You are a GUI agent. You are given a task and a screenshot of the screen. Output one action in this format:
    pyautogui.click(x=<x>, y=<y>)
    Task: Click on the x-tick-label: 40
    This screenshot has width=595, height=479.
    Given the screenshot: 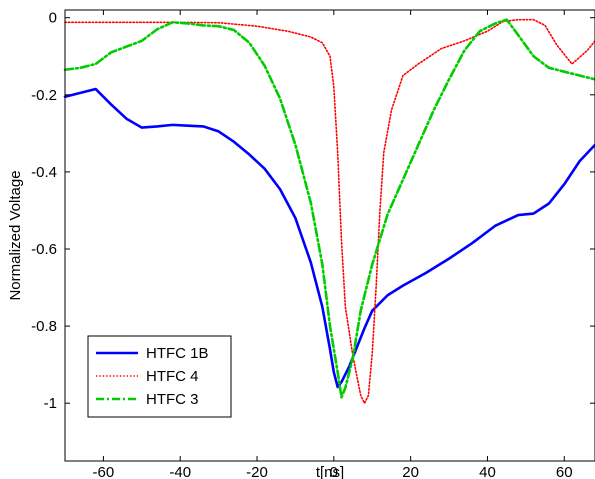 What is the action you would take?
    pyautogui.click(x=487, y=471)
    